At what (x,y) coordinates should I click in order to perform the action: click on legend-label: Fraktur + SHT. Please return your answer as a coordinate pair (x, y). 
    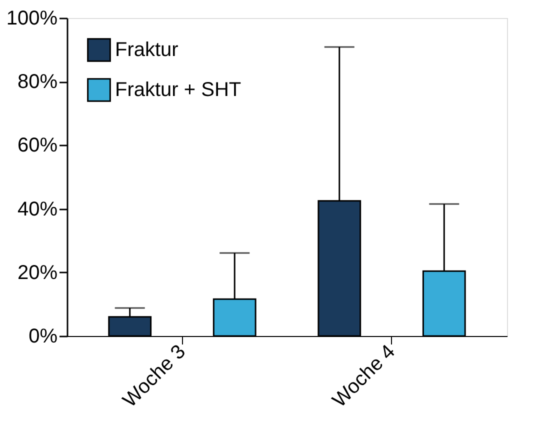
    Looking at the image, I should click on (178, 90).